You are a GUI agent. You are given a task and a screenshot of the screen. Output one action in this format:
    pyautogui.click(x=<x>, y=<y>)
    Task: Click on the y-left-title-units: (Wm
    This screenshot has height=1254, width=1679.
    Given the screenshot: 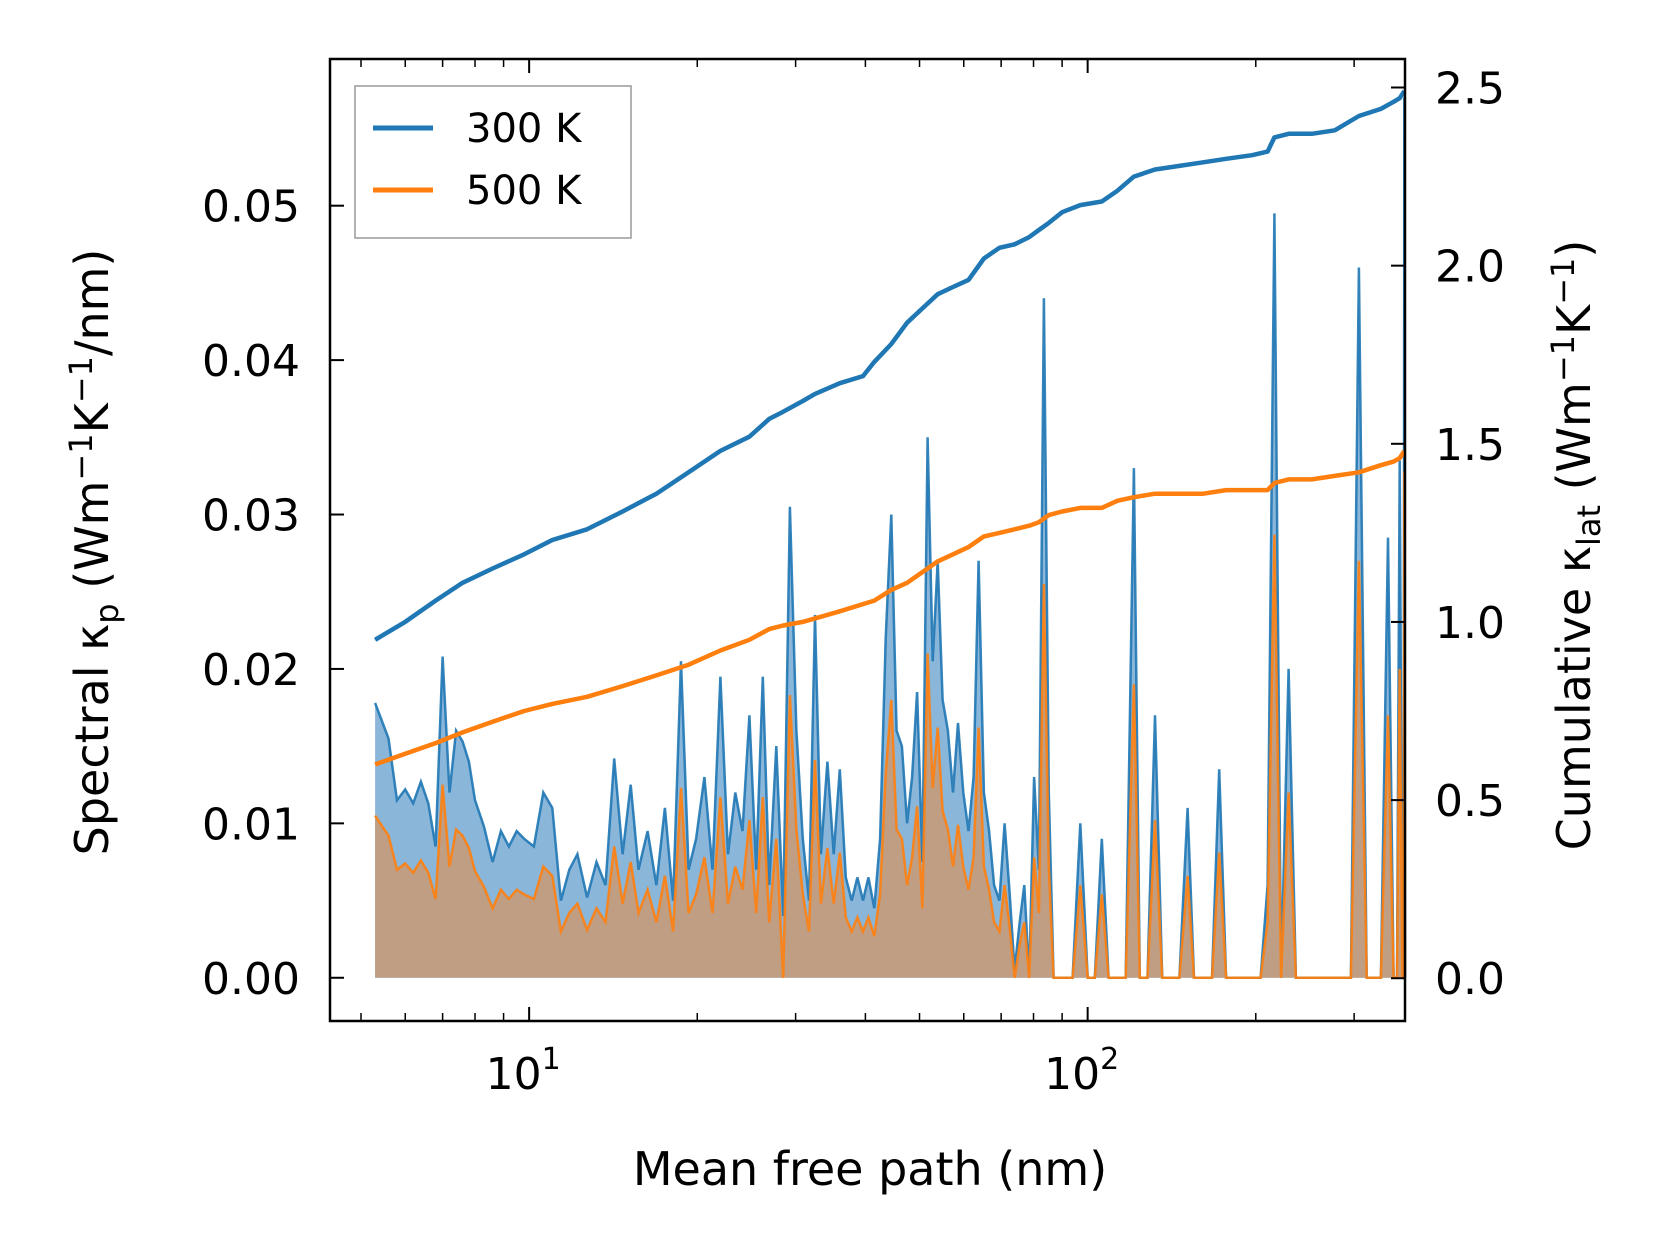 What is the action you would take?
    pyautogui.click(x=92, y=542)
    